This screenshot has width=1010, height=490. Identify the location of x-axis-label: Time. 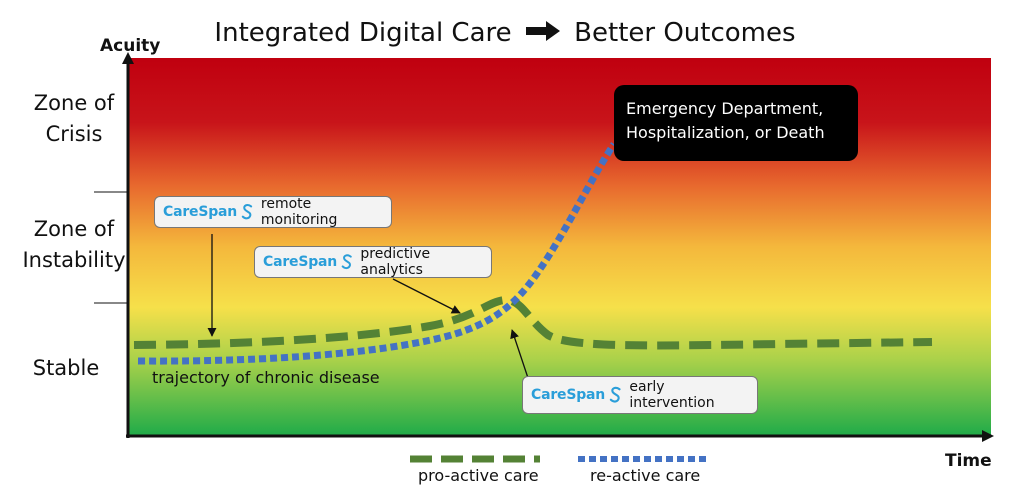
(968, 461).